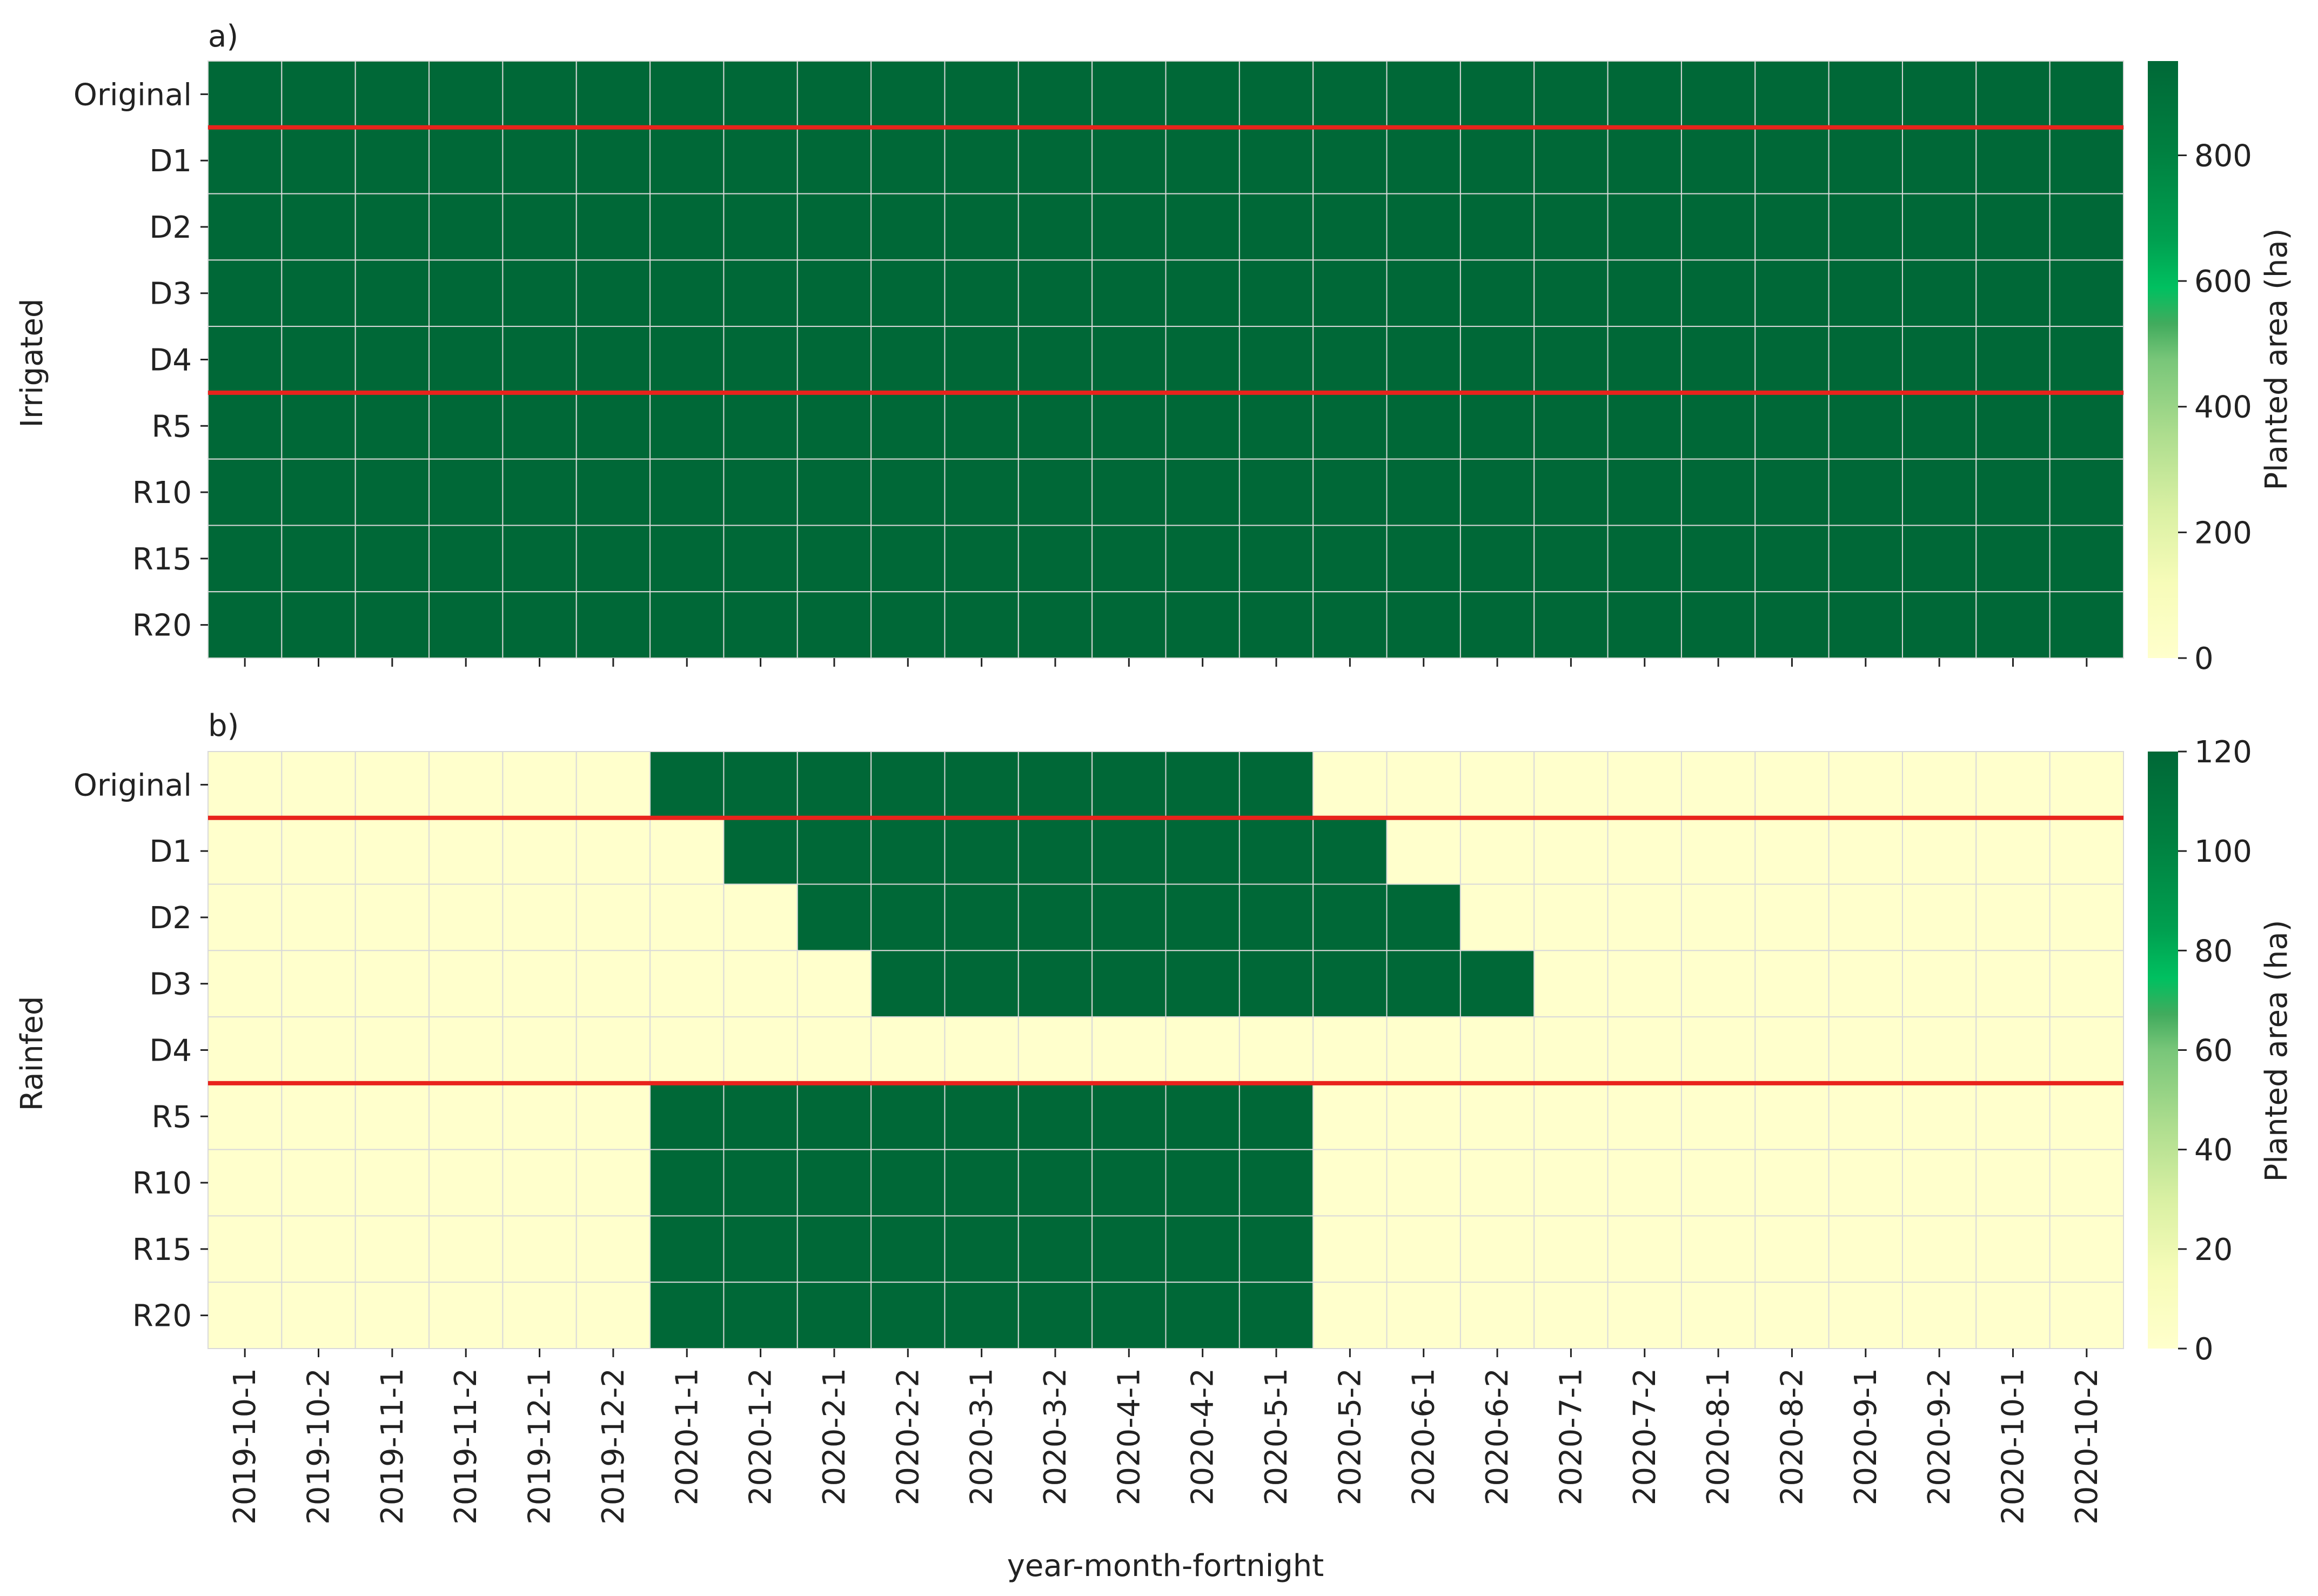 This screenshot has height=1596, width=2318. Describe the element at coordinates (162, 1317) in the screenshot. I see `row-label: R20` at that location.